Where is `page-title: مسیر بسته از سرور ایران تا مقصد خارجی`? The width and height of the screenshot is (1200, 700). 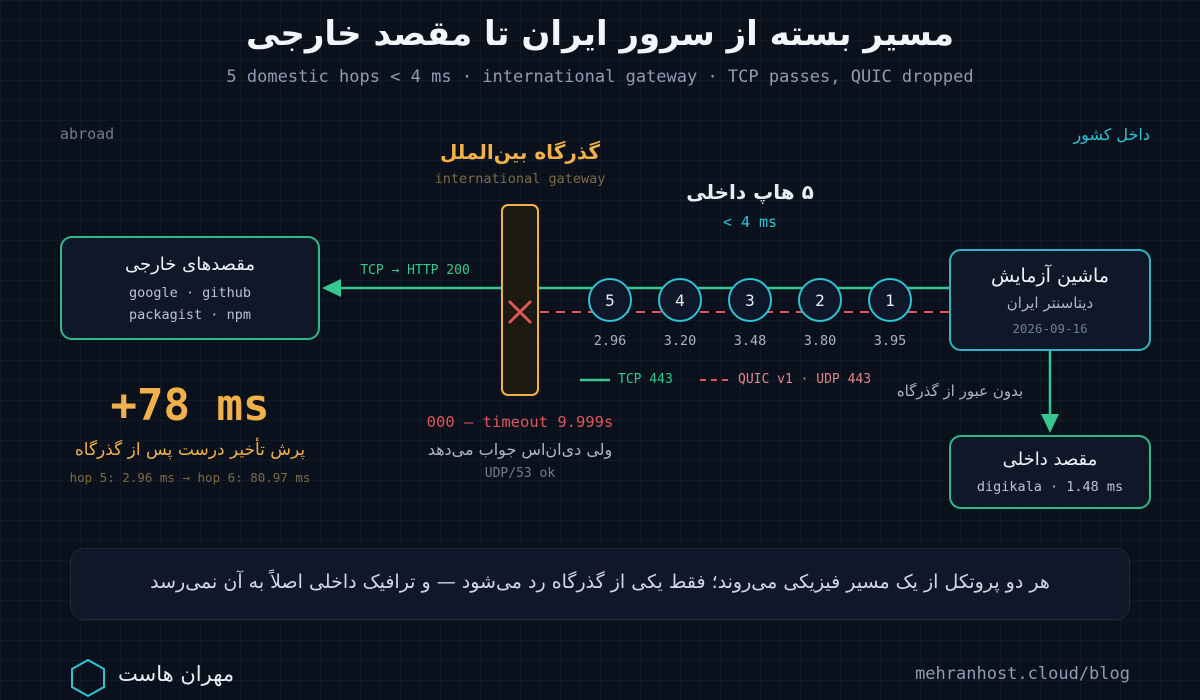 page-title: مسیر بسته از سرور ایران تا مقصد خارجی is located at coordinates (600, 34).